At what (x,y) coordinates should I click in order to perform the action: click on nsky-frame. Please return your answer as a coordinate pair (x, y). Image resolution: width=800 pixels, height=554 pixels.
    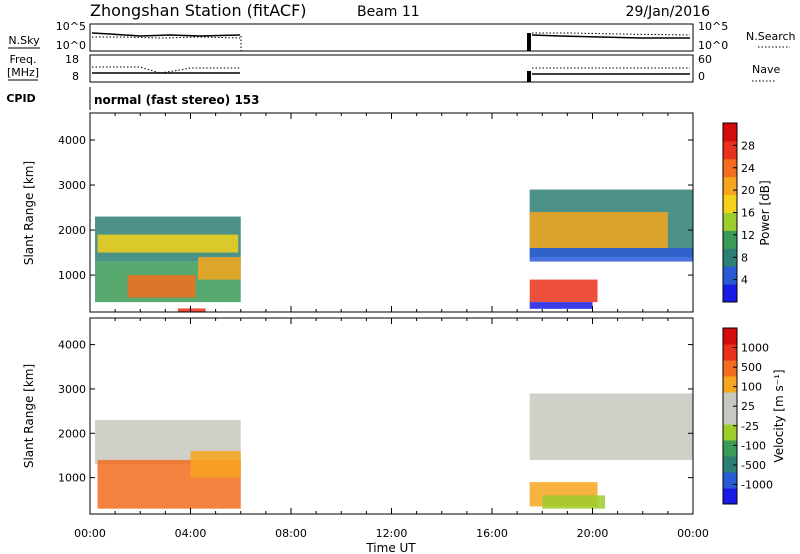
    Looking at the image, I should click on (391, 37).